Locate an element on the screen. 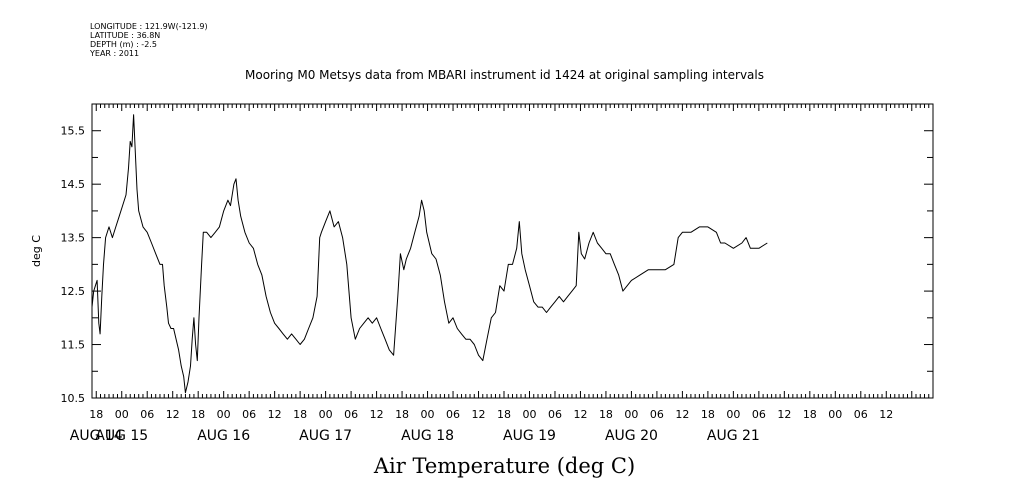  depth-text: DEPTH (m) : -2.5 is located at coordinates (123, 44).